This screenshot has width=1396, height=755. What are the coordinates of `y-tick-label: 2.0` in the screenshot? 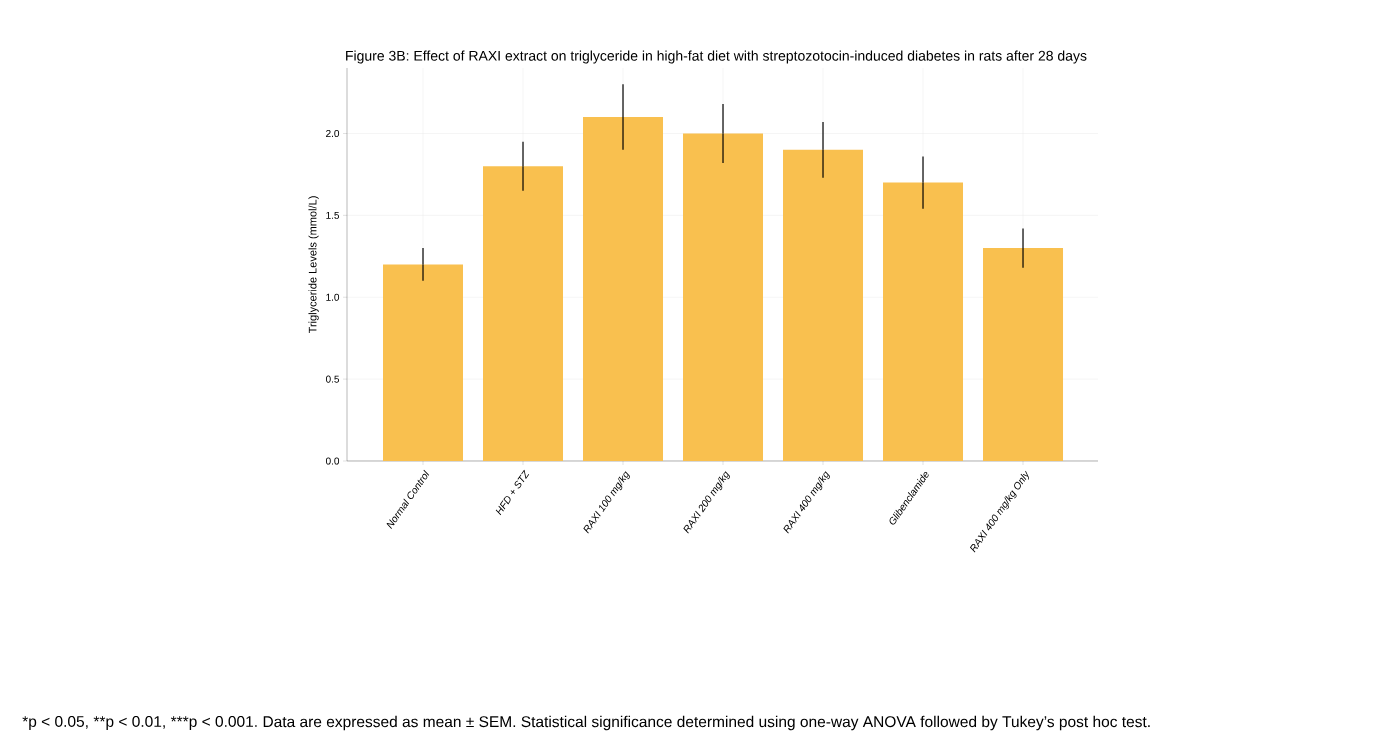 It's located at (333, 133).